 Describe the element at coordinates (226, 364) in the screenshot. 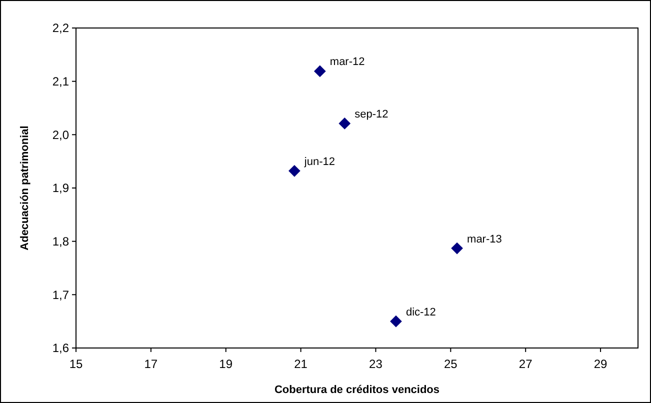

I see `x-tick-label: 19` at that location.